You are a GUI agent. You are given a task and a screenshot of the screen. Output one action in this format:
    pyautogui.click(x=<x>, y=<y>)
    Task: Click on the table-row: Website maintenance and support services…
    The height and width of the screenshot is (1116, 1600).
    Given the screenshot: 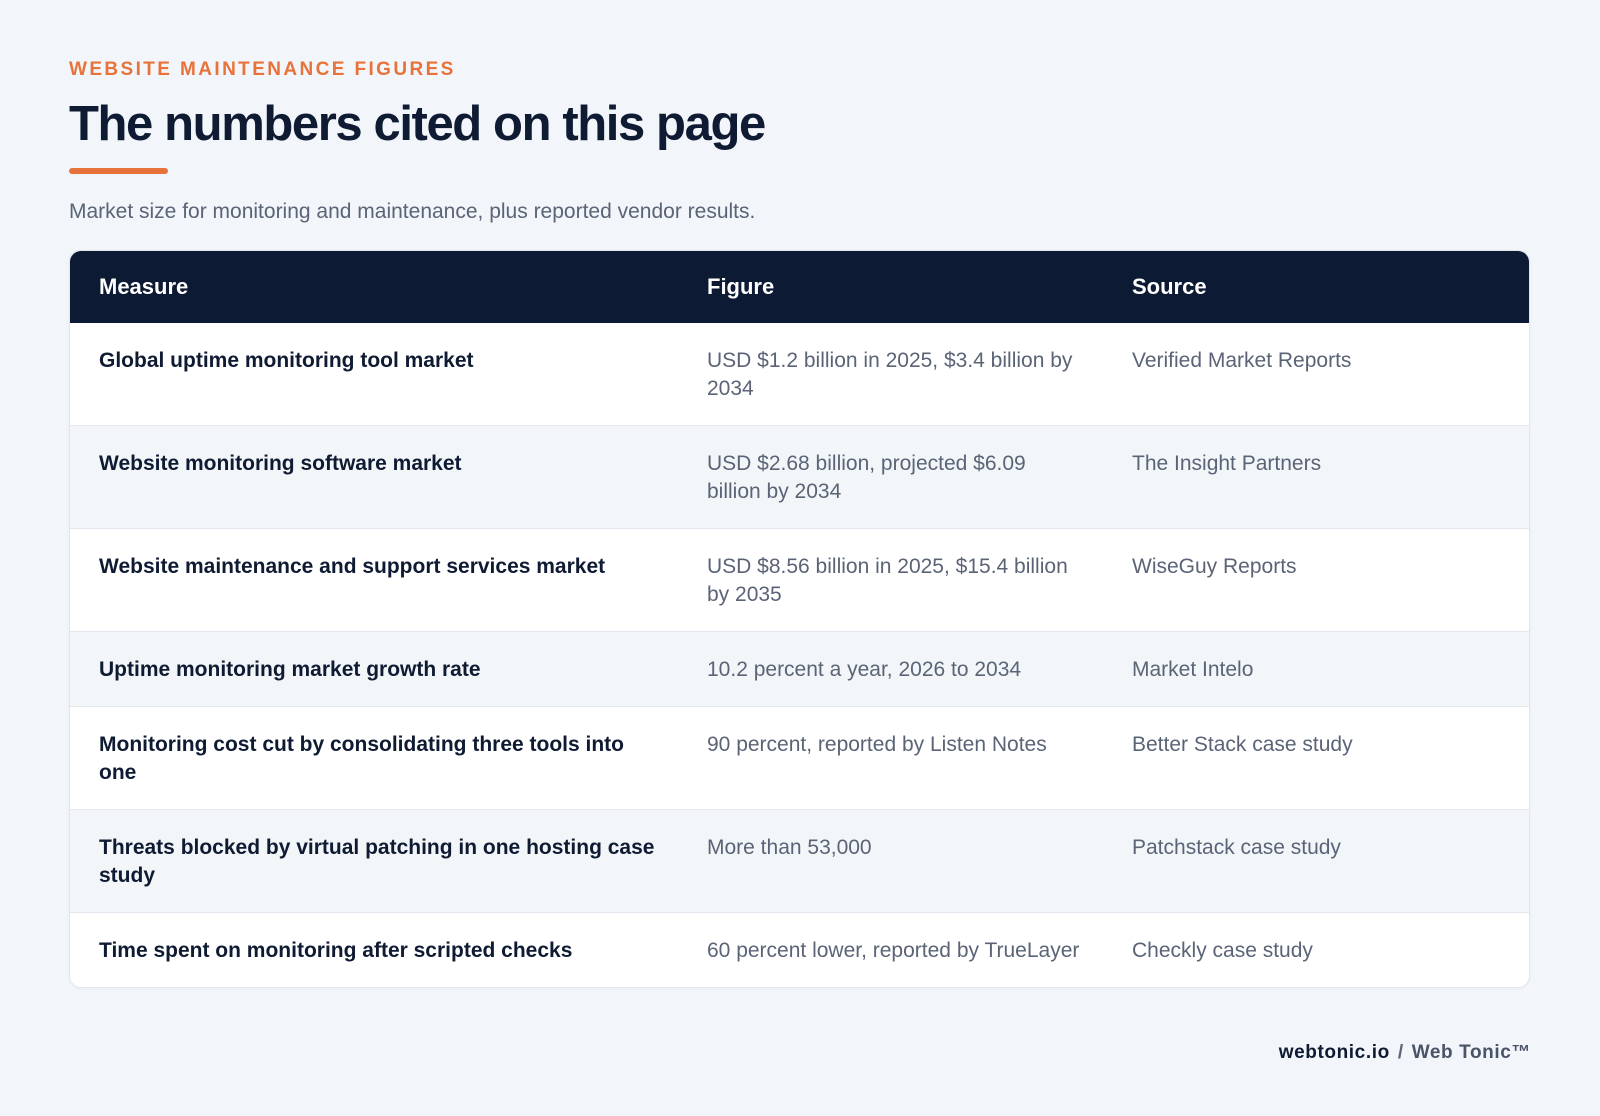 What is the action you would take?
    pyautogui.click(x=799, y=580)
    